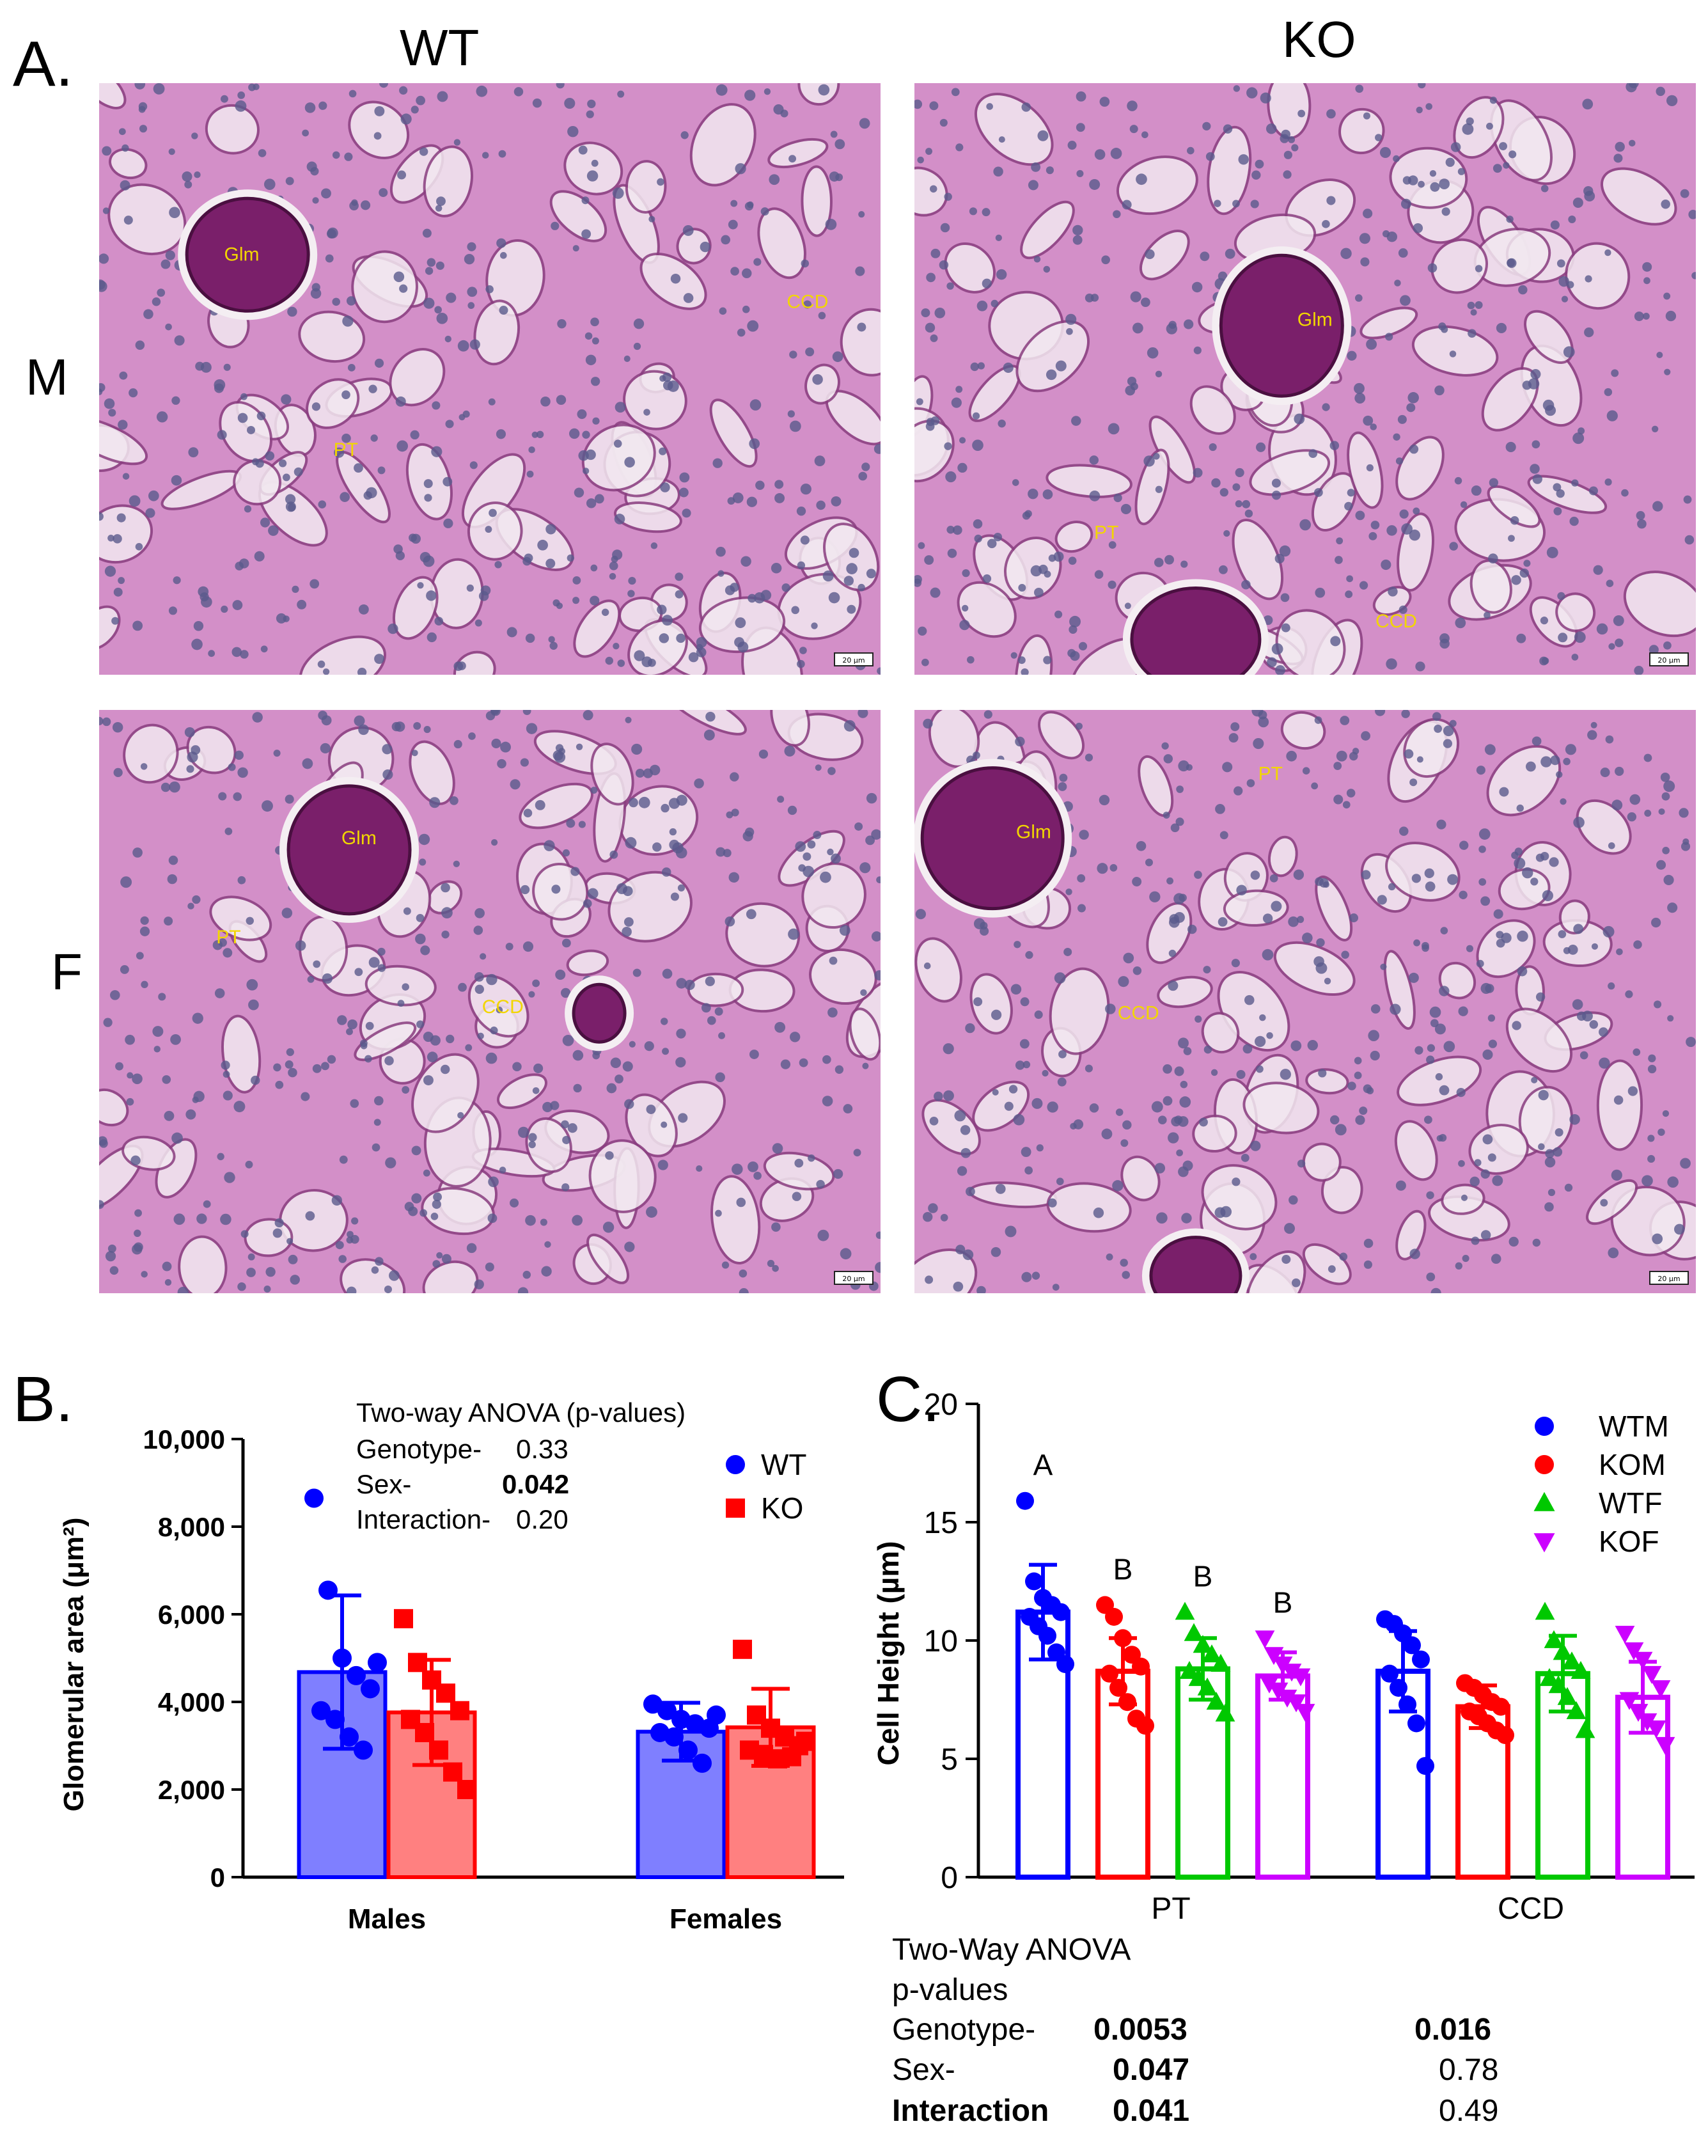 The height and width of the screenshot is (2156, 1708). I want to click on x-category-label: PT, so click(1170, 1909).